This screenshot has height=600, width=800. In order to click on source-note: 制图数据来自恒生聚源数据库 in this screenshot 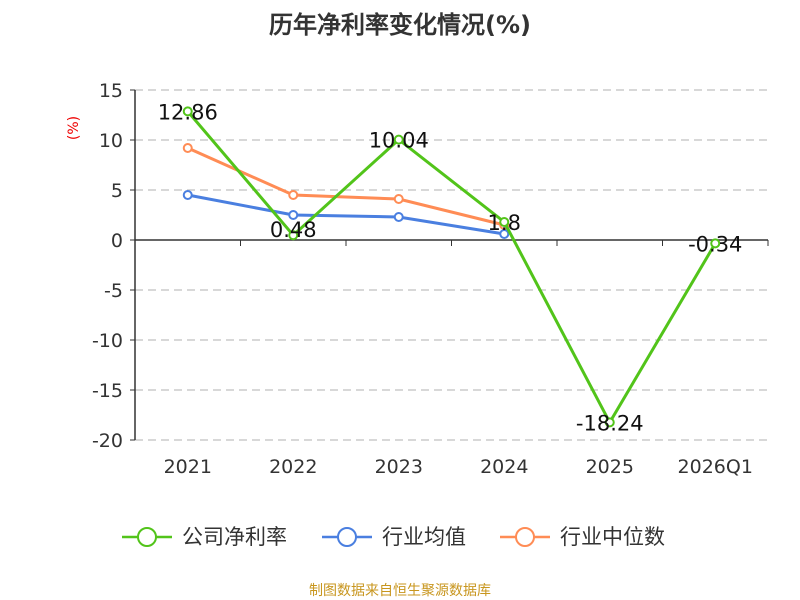, I will do `click(400, 591)`.